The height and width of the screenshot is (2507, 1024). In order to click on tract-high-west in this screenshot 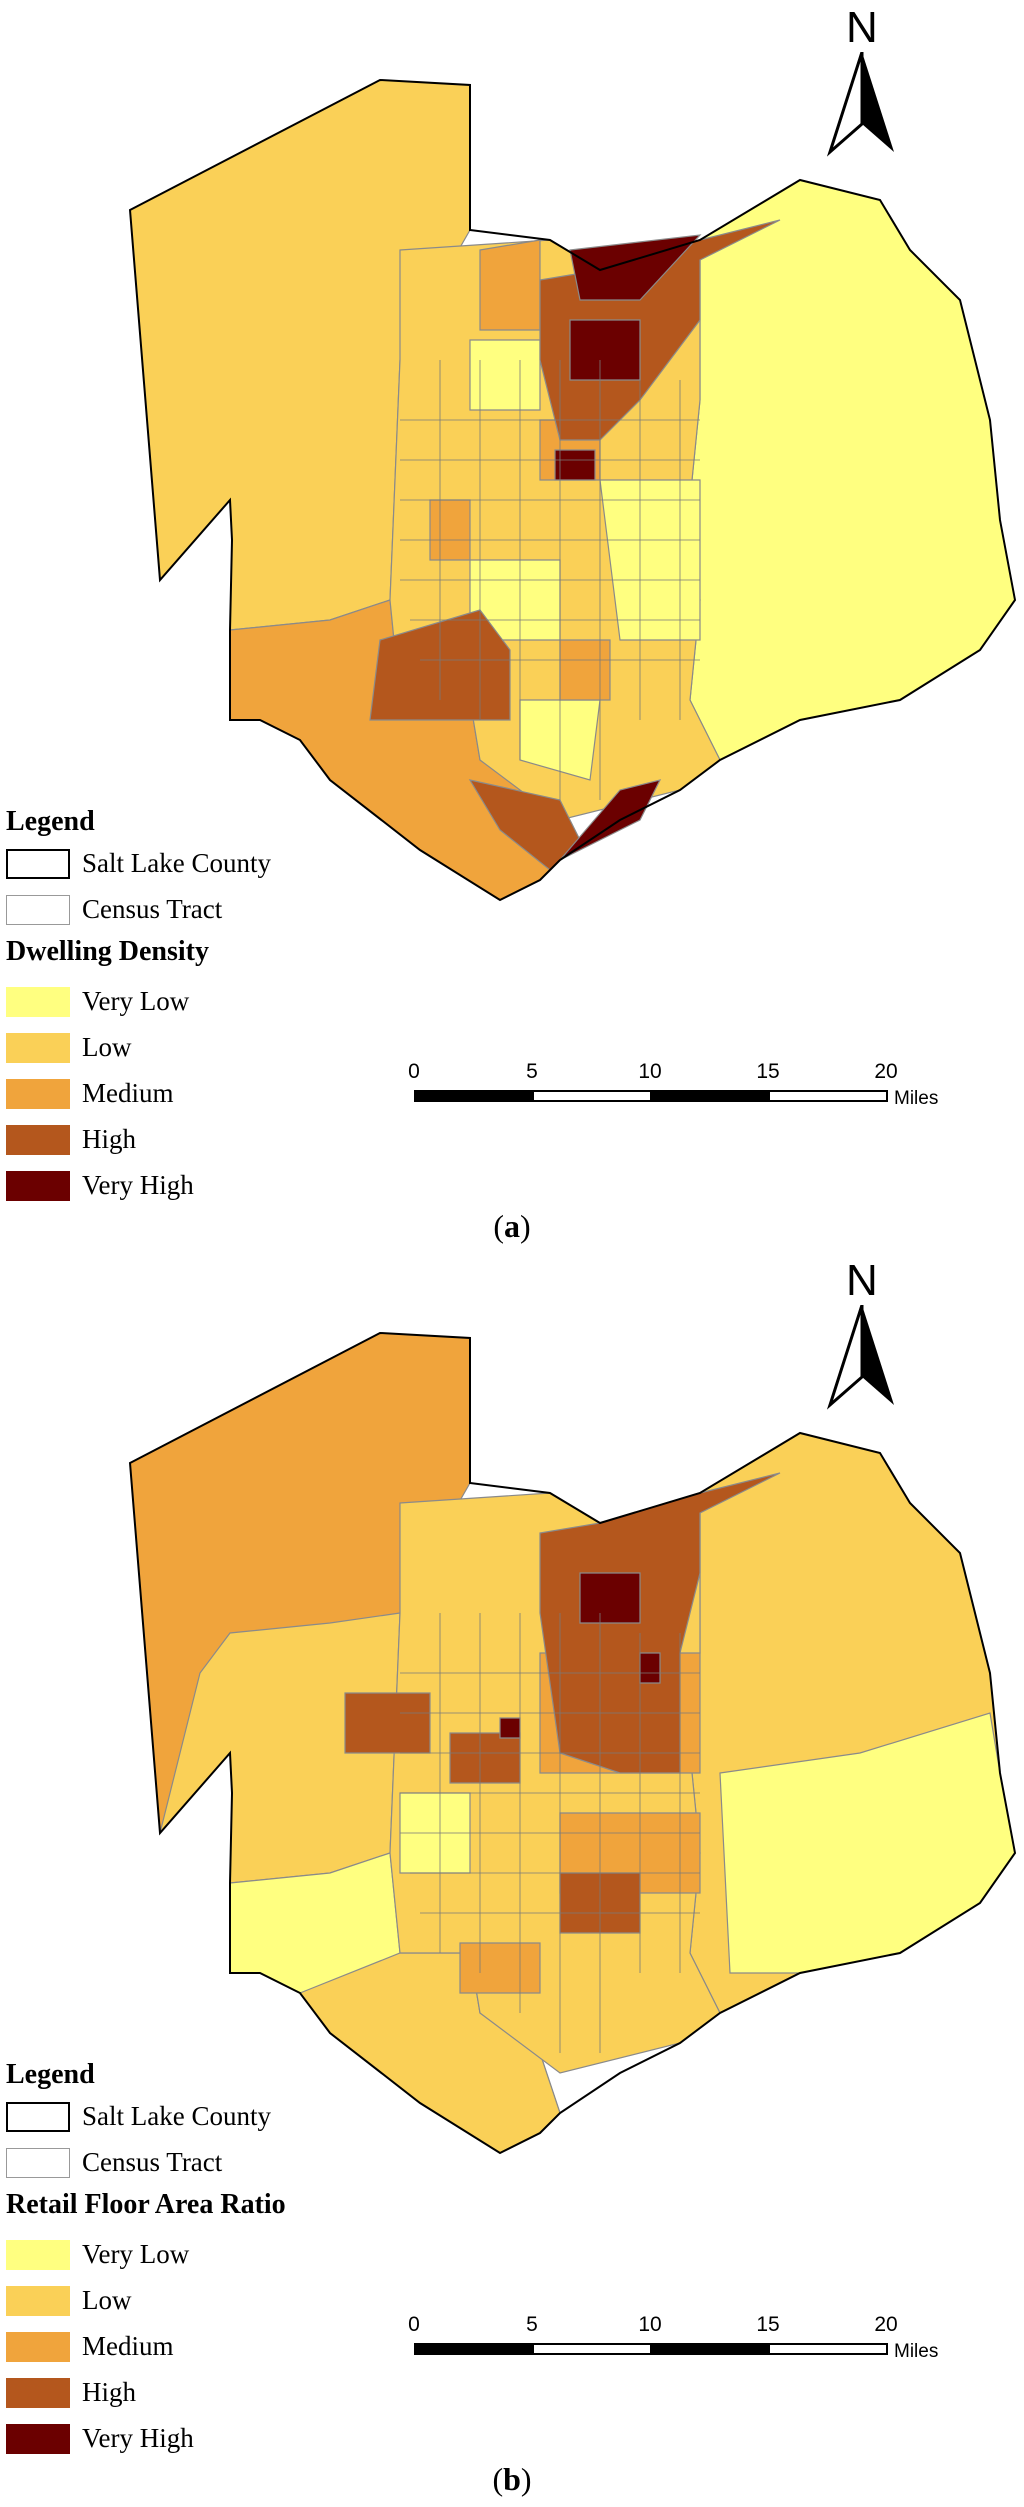, I will do `click(387, 1723)`.